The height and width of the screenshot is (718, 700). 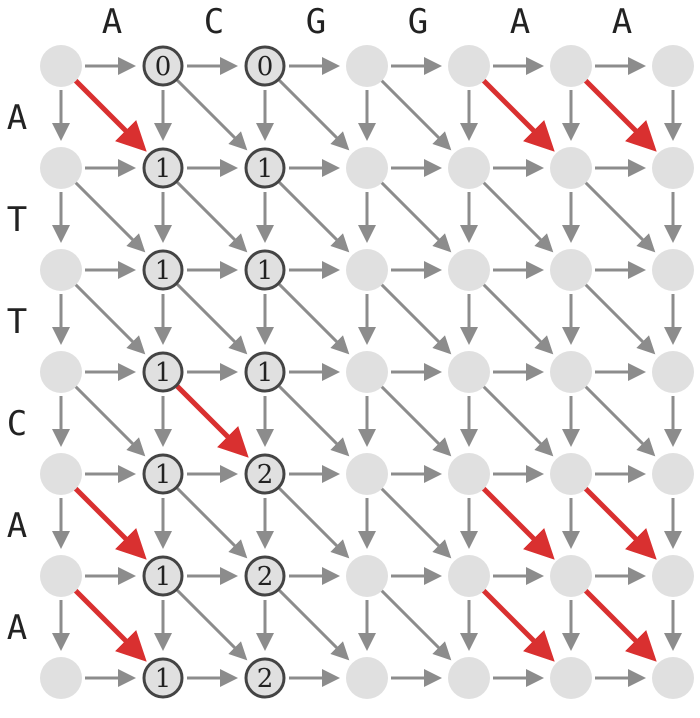 What do you see at coordinates (214, 22) in the screenshot?
I see `top-sequence-letter: C` at bounding box center [214, 22].